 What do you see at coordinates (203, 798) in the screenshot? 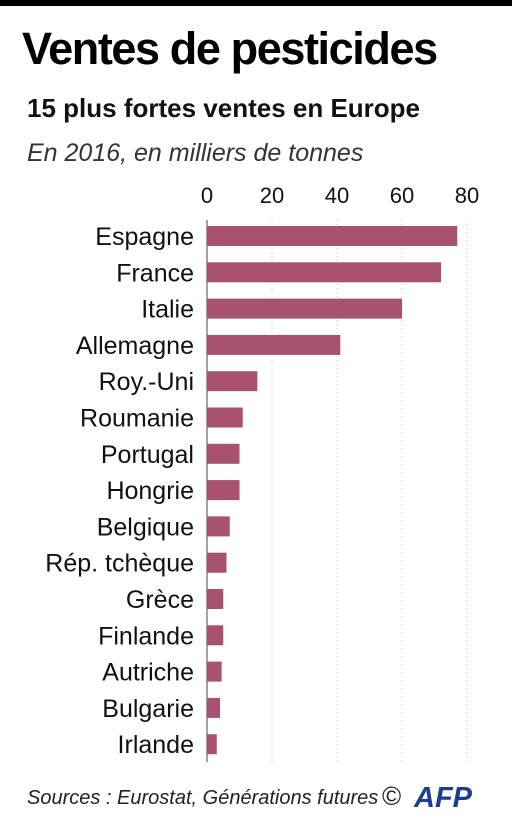
I see `source-note: Sources : Eurostat, Générations futures` at bounding box center [203, 798].